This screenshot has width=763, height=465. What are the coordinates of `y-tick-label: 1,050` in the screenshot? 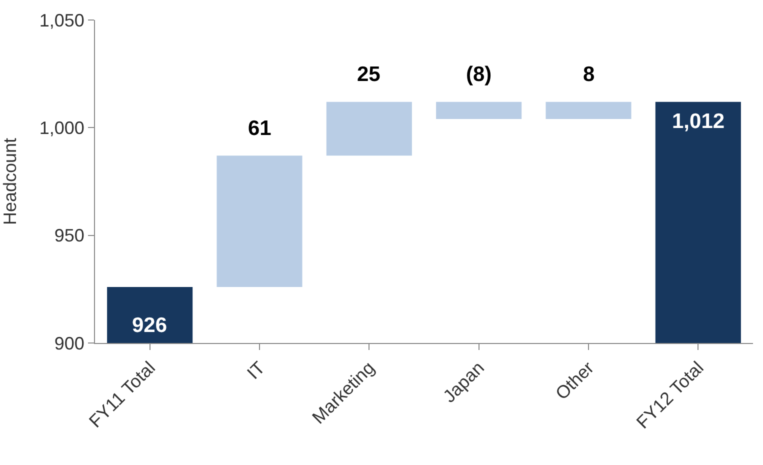 It's located at (61, 20).